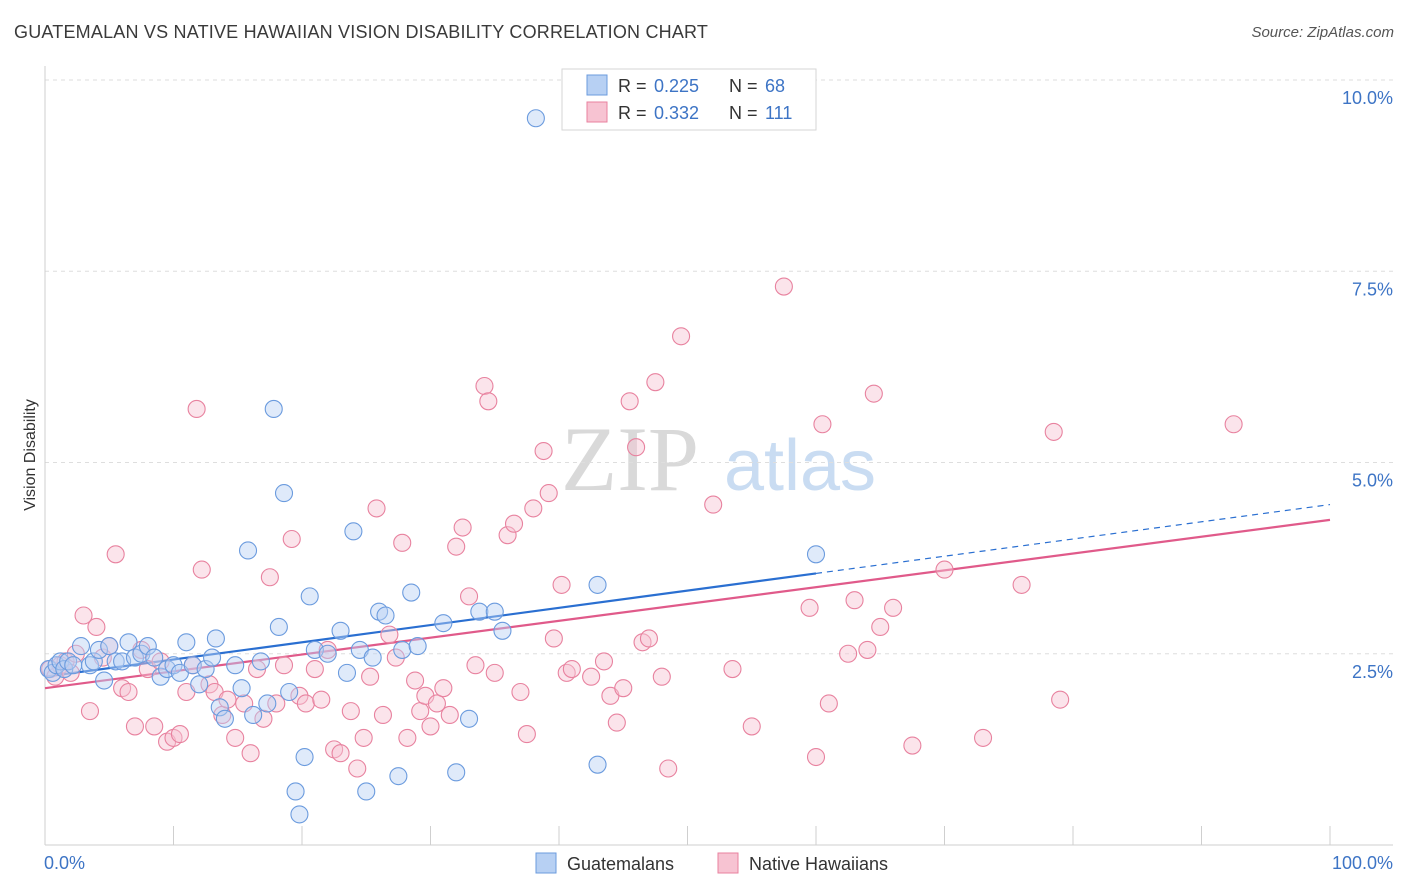 This screenshot has width=1406, height=892. Describe the element at coordinates (728, 863) in the screenshot. I see `series-legend-swatch-native-hawaiians` at that location.